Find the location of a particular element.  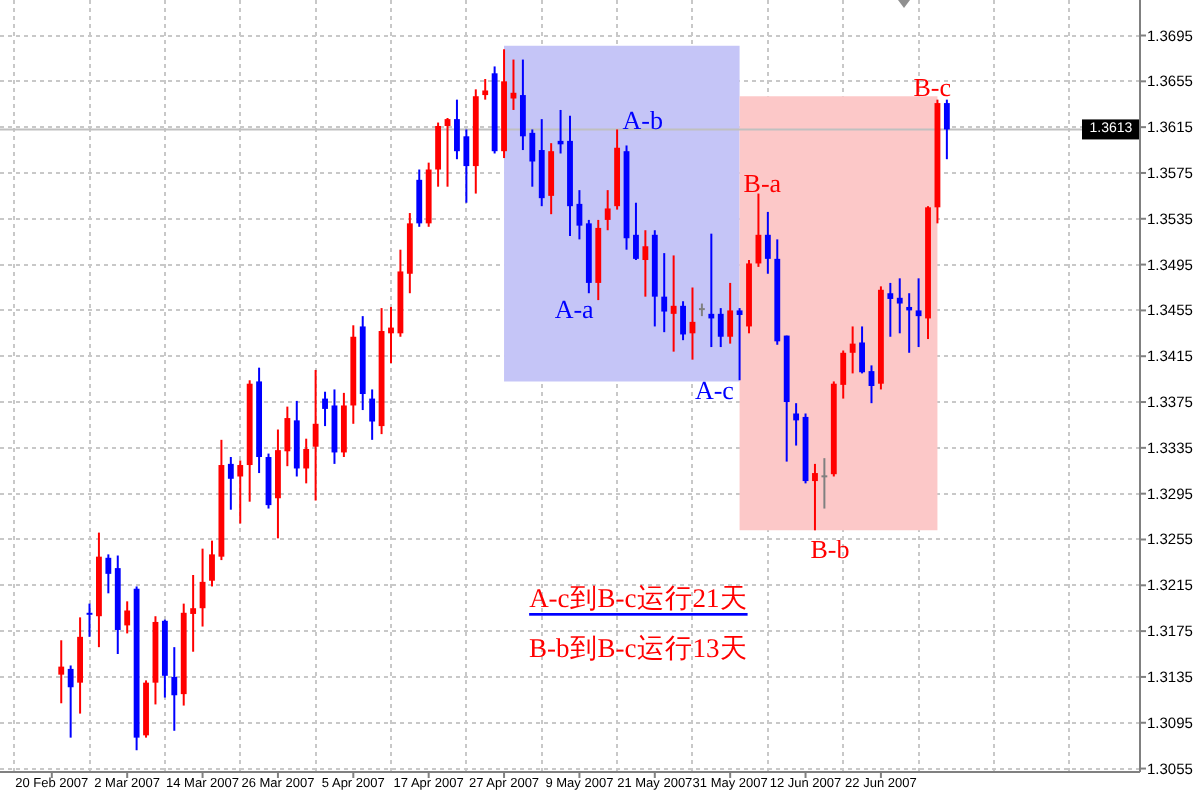

annotation: B-b到B-c运行13天 is located at coordinates (638, 648).